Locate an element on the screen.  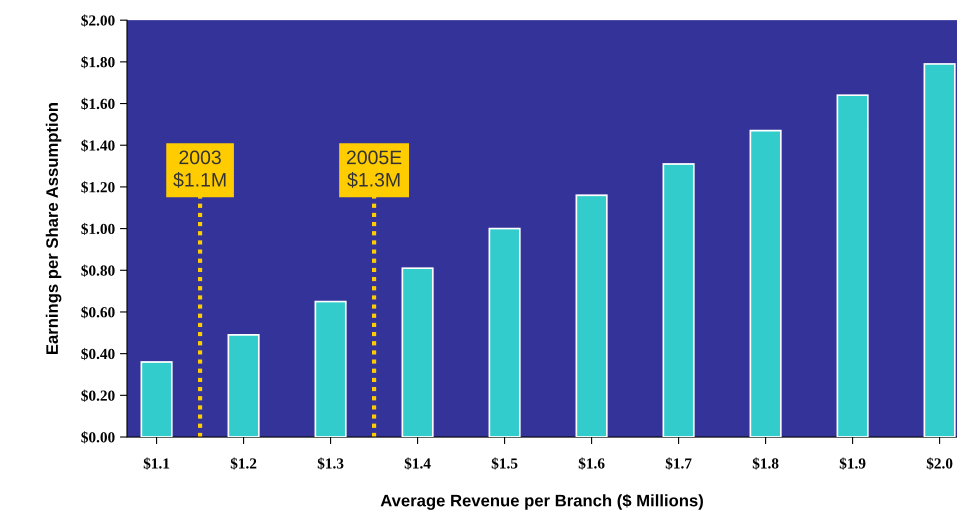
y-tick-label: $2.00 is located at coordinates (98, 20).